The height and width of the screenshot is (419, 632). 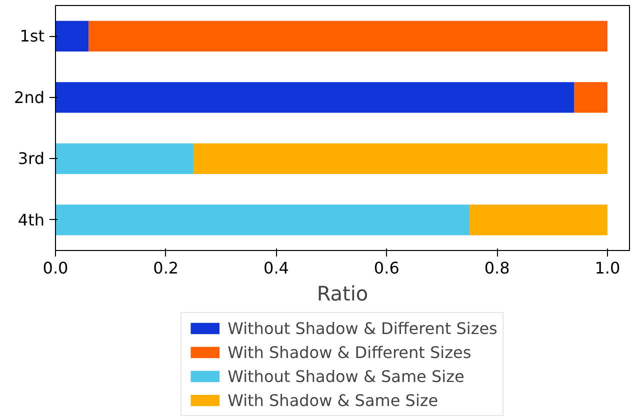 I want to click on x-axis-title: Ratio, so click(x=342, y=294).